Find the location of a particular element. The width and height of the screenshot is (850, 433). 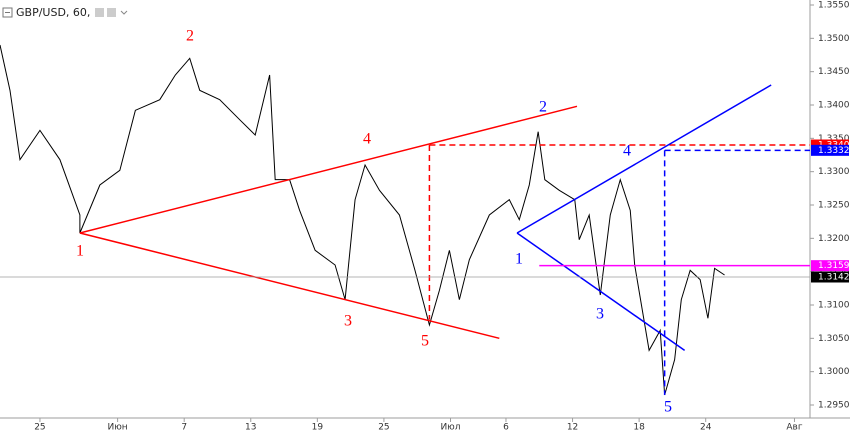

x-tick-label: Июл is located at coordinates (450, 428).